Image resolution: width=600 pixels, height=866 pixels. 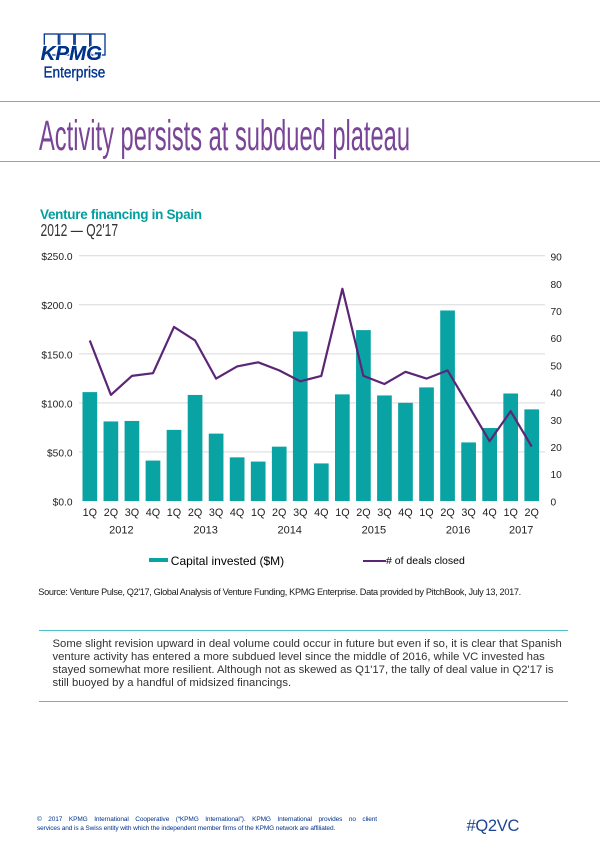 I want to click on svg-text: $50.0, so click(x=60, y=453).